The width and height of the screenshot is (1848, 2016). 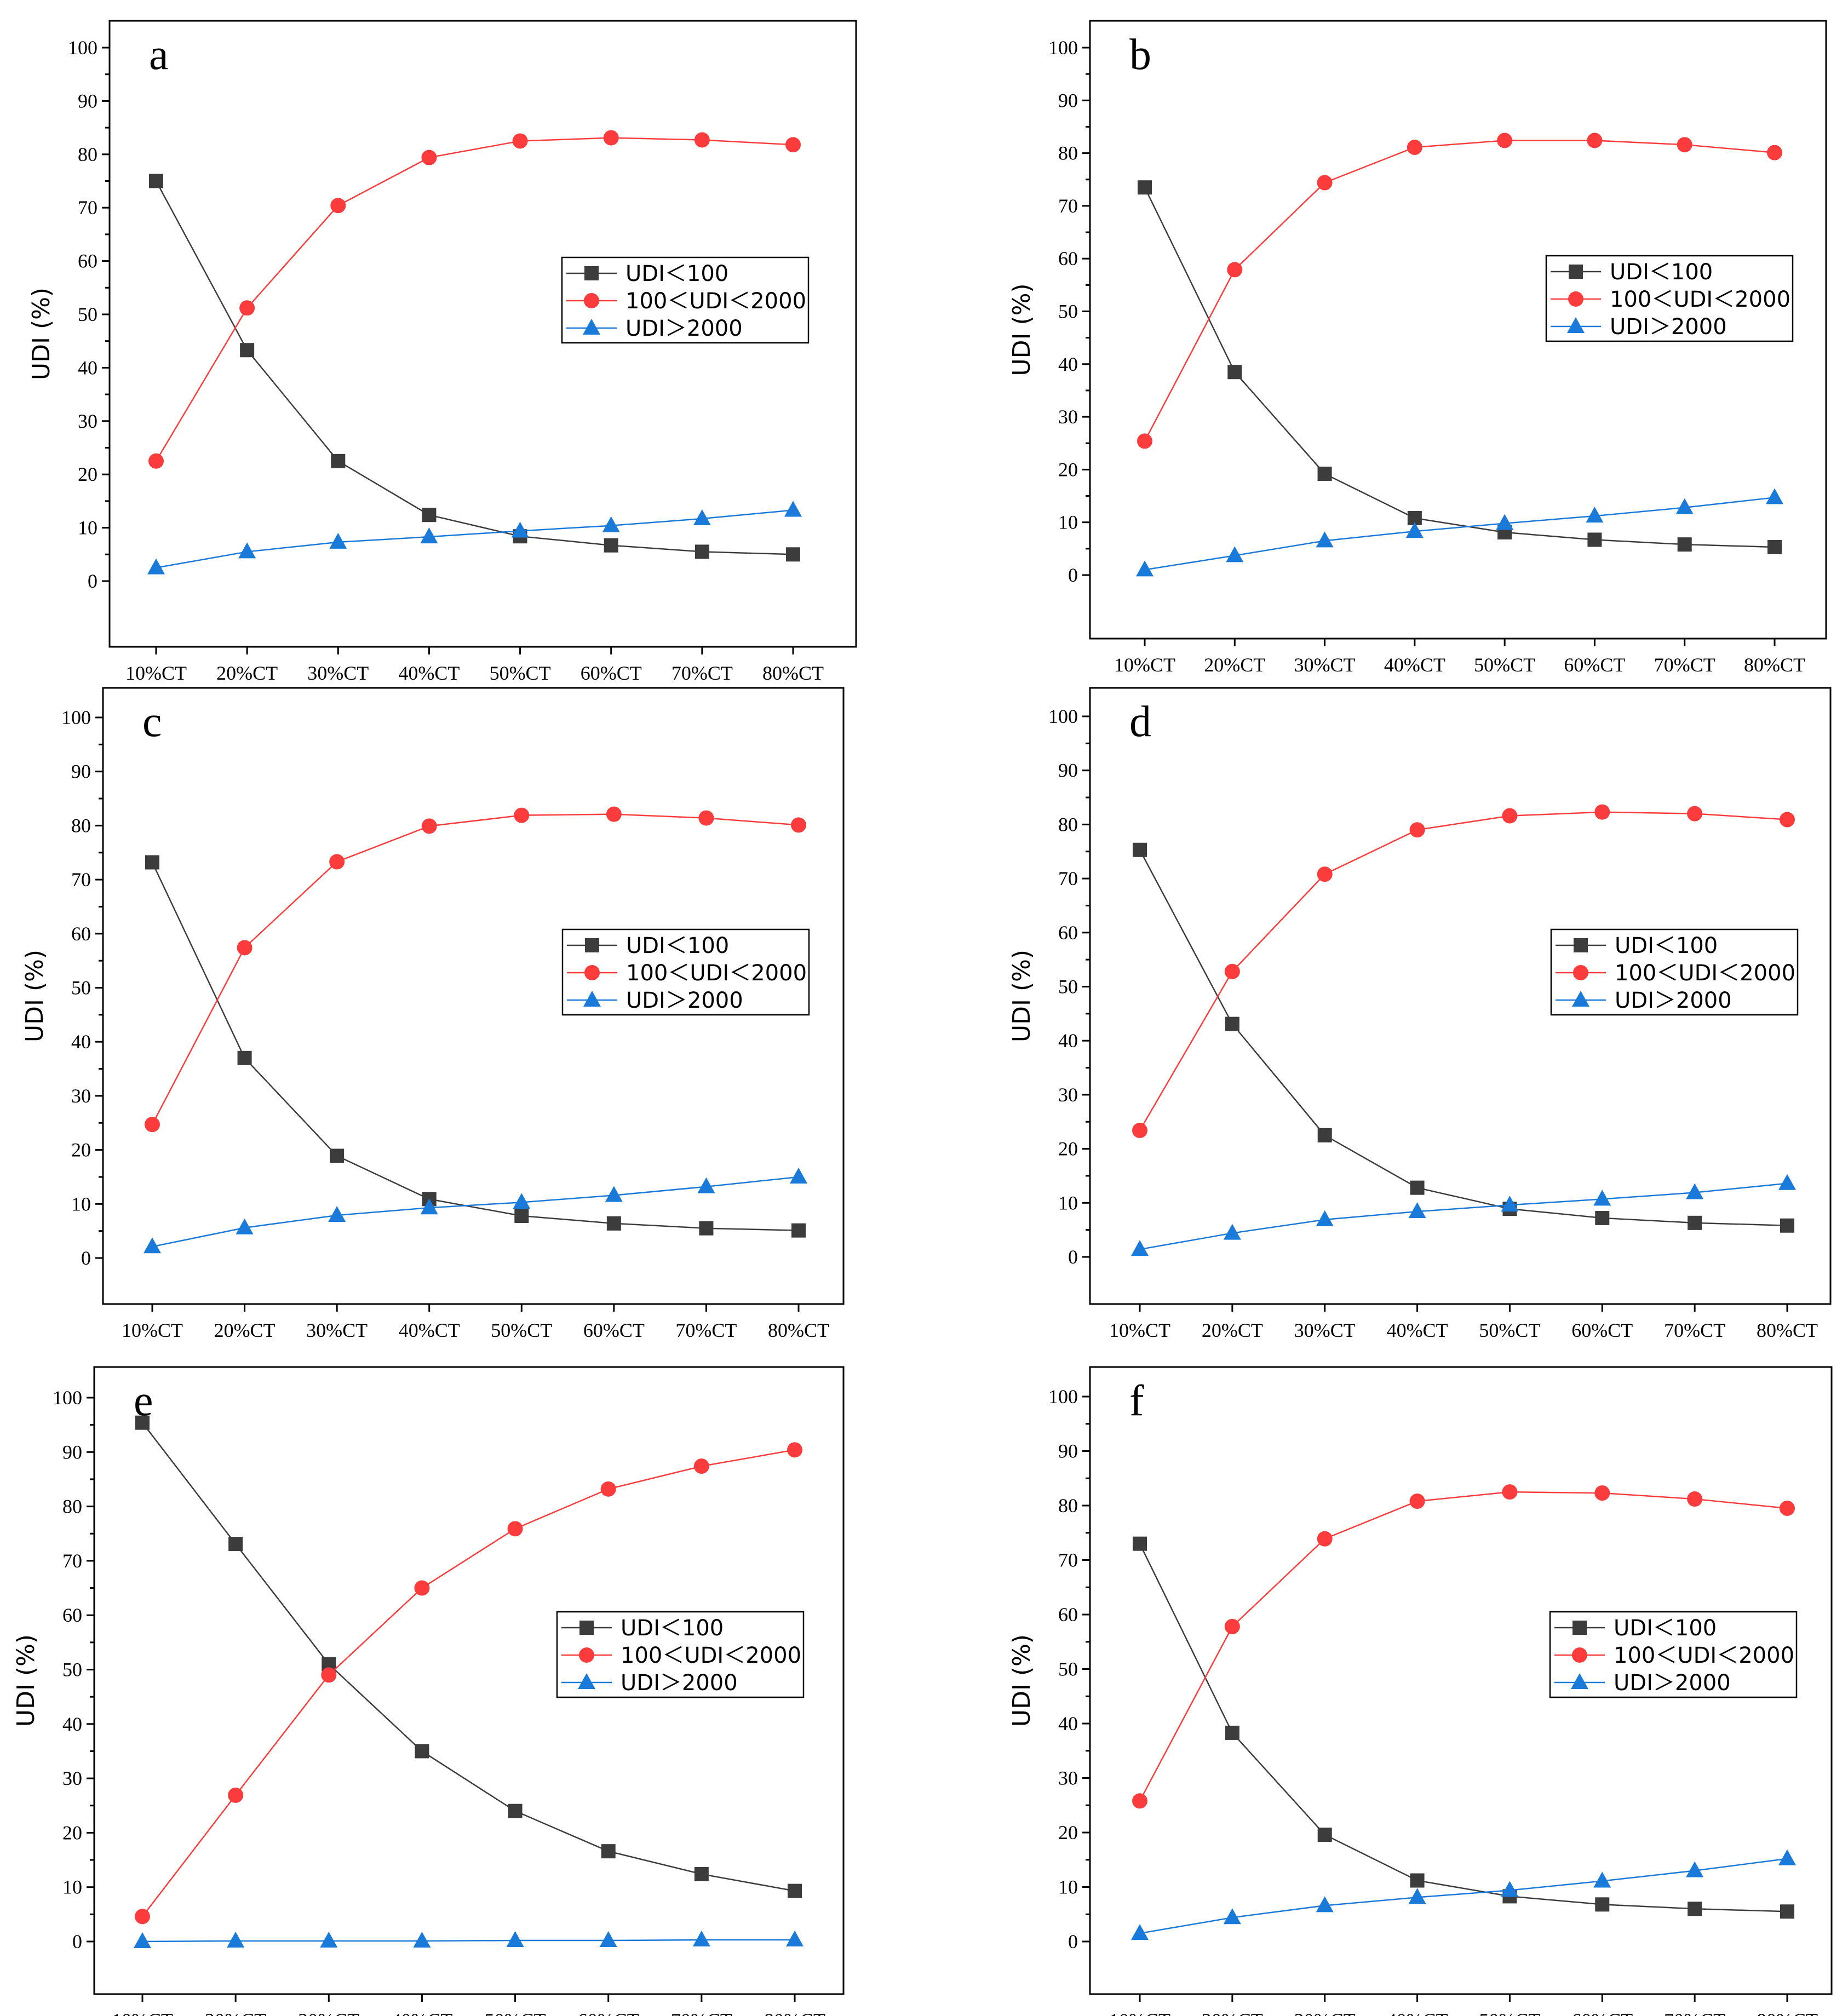 I want to click on x-tick-label: 50%CT, so click(x=520, y=673).